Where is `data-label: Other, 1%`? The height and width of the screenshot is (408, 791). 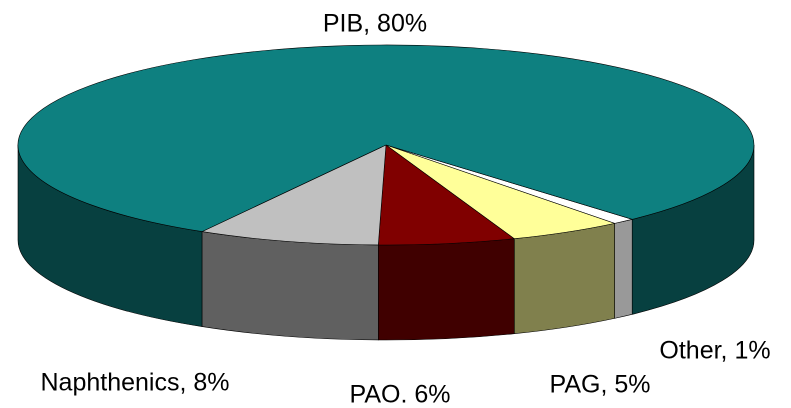
data-label: Other, 1% is located at coordinates (714, 351).